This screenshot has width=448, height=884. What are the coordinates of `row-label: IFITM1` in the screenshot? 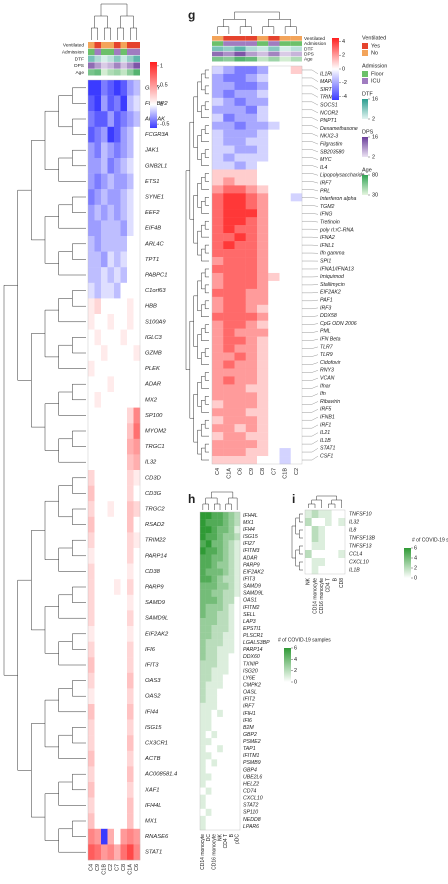 It's located at (251, 756).